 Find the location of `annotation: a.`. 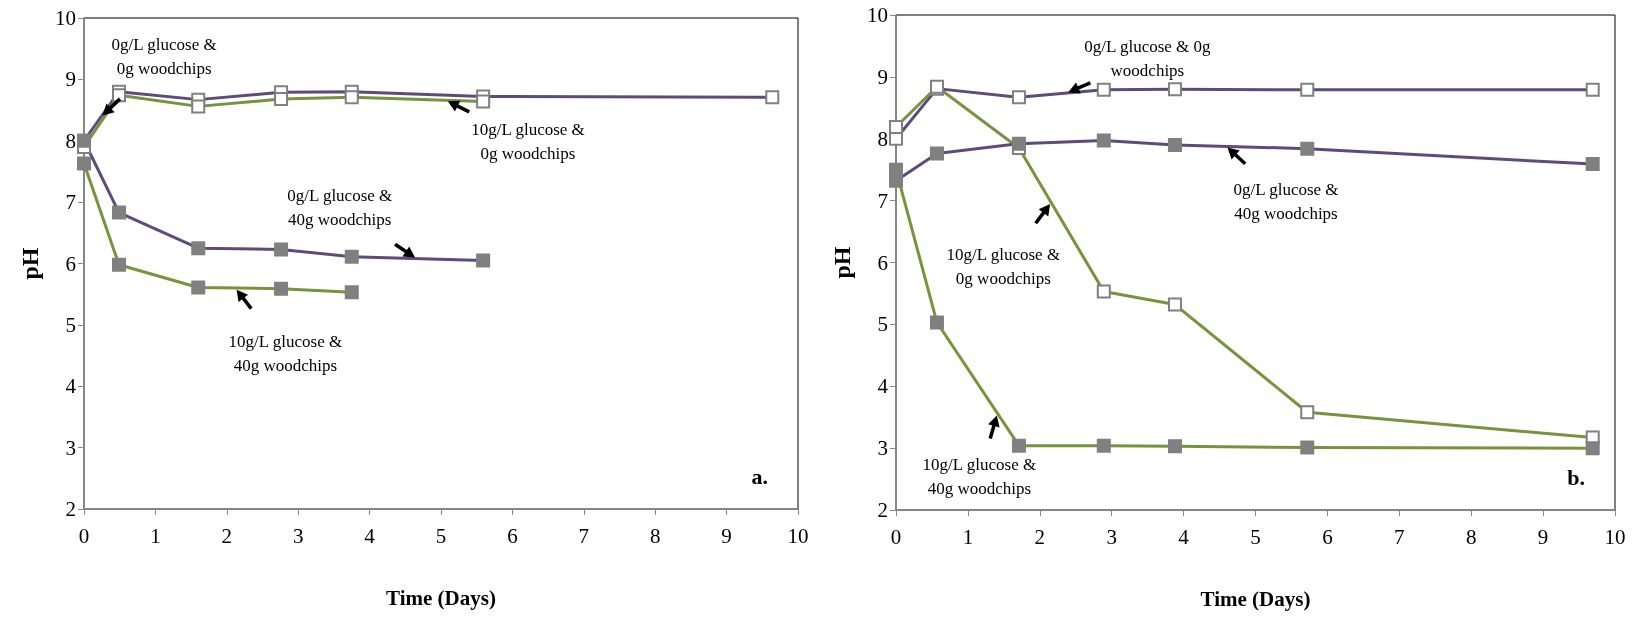

annotation: a. is located at coordinates (759, 476).